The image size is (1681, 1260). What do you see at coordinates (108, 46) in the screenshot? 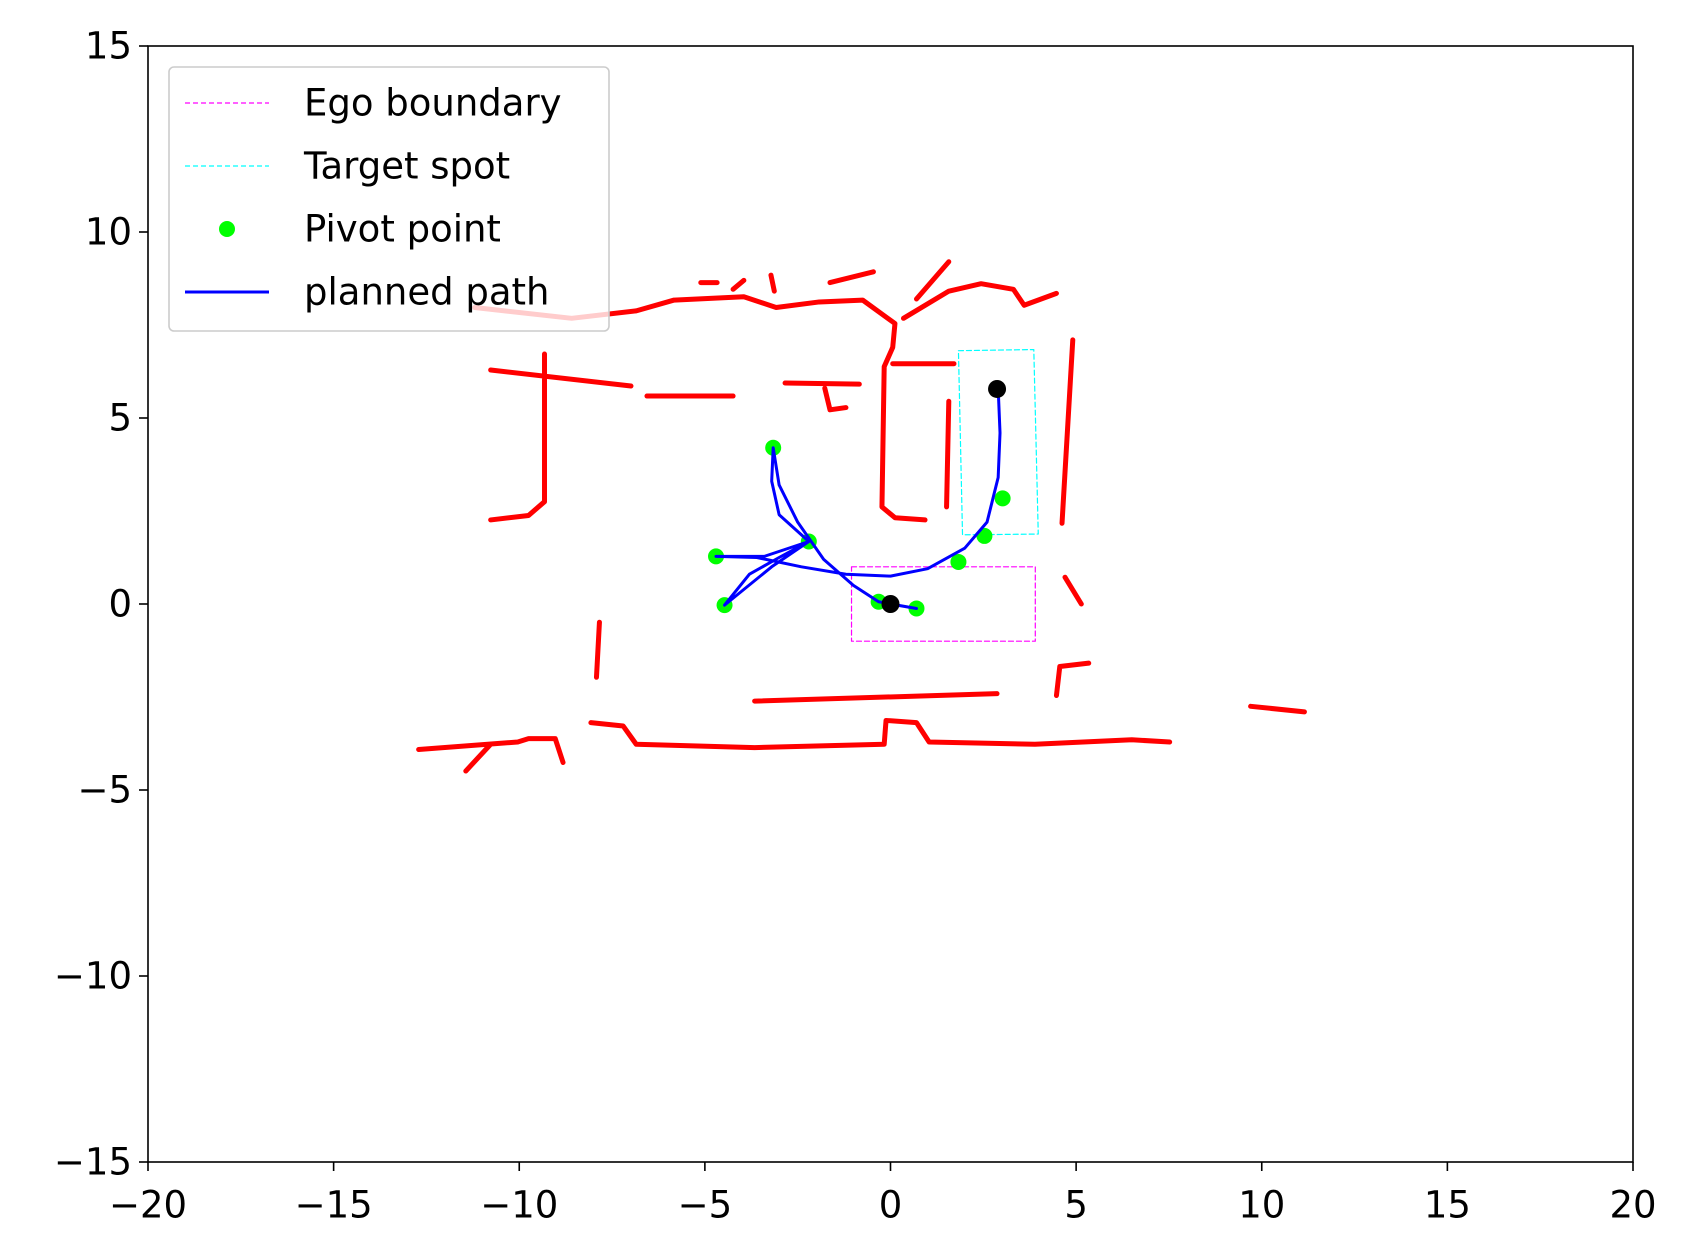
I see `y-tick-label: 15` at bounding box center [108, 46].